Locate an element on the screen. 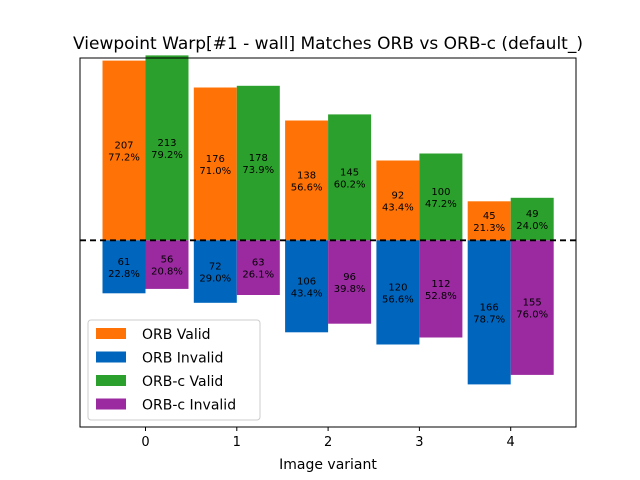  legend-label: ORB-c Valid is located at coordinates (182, 382).